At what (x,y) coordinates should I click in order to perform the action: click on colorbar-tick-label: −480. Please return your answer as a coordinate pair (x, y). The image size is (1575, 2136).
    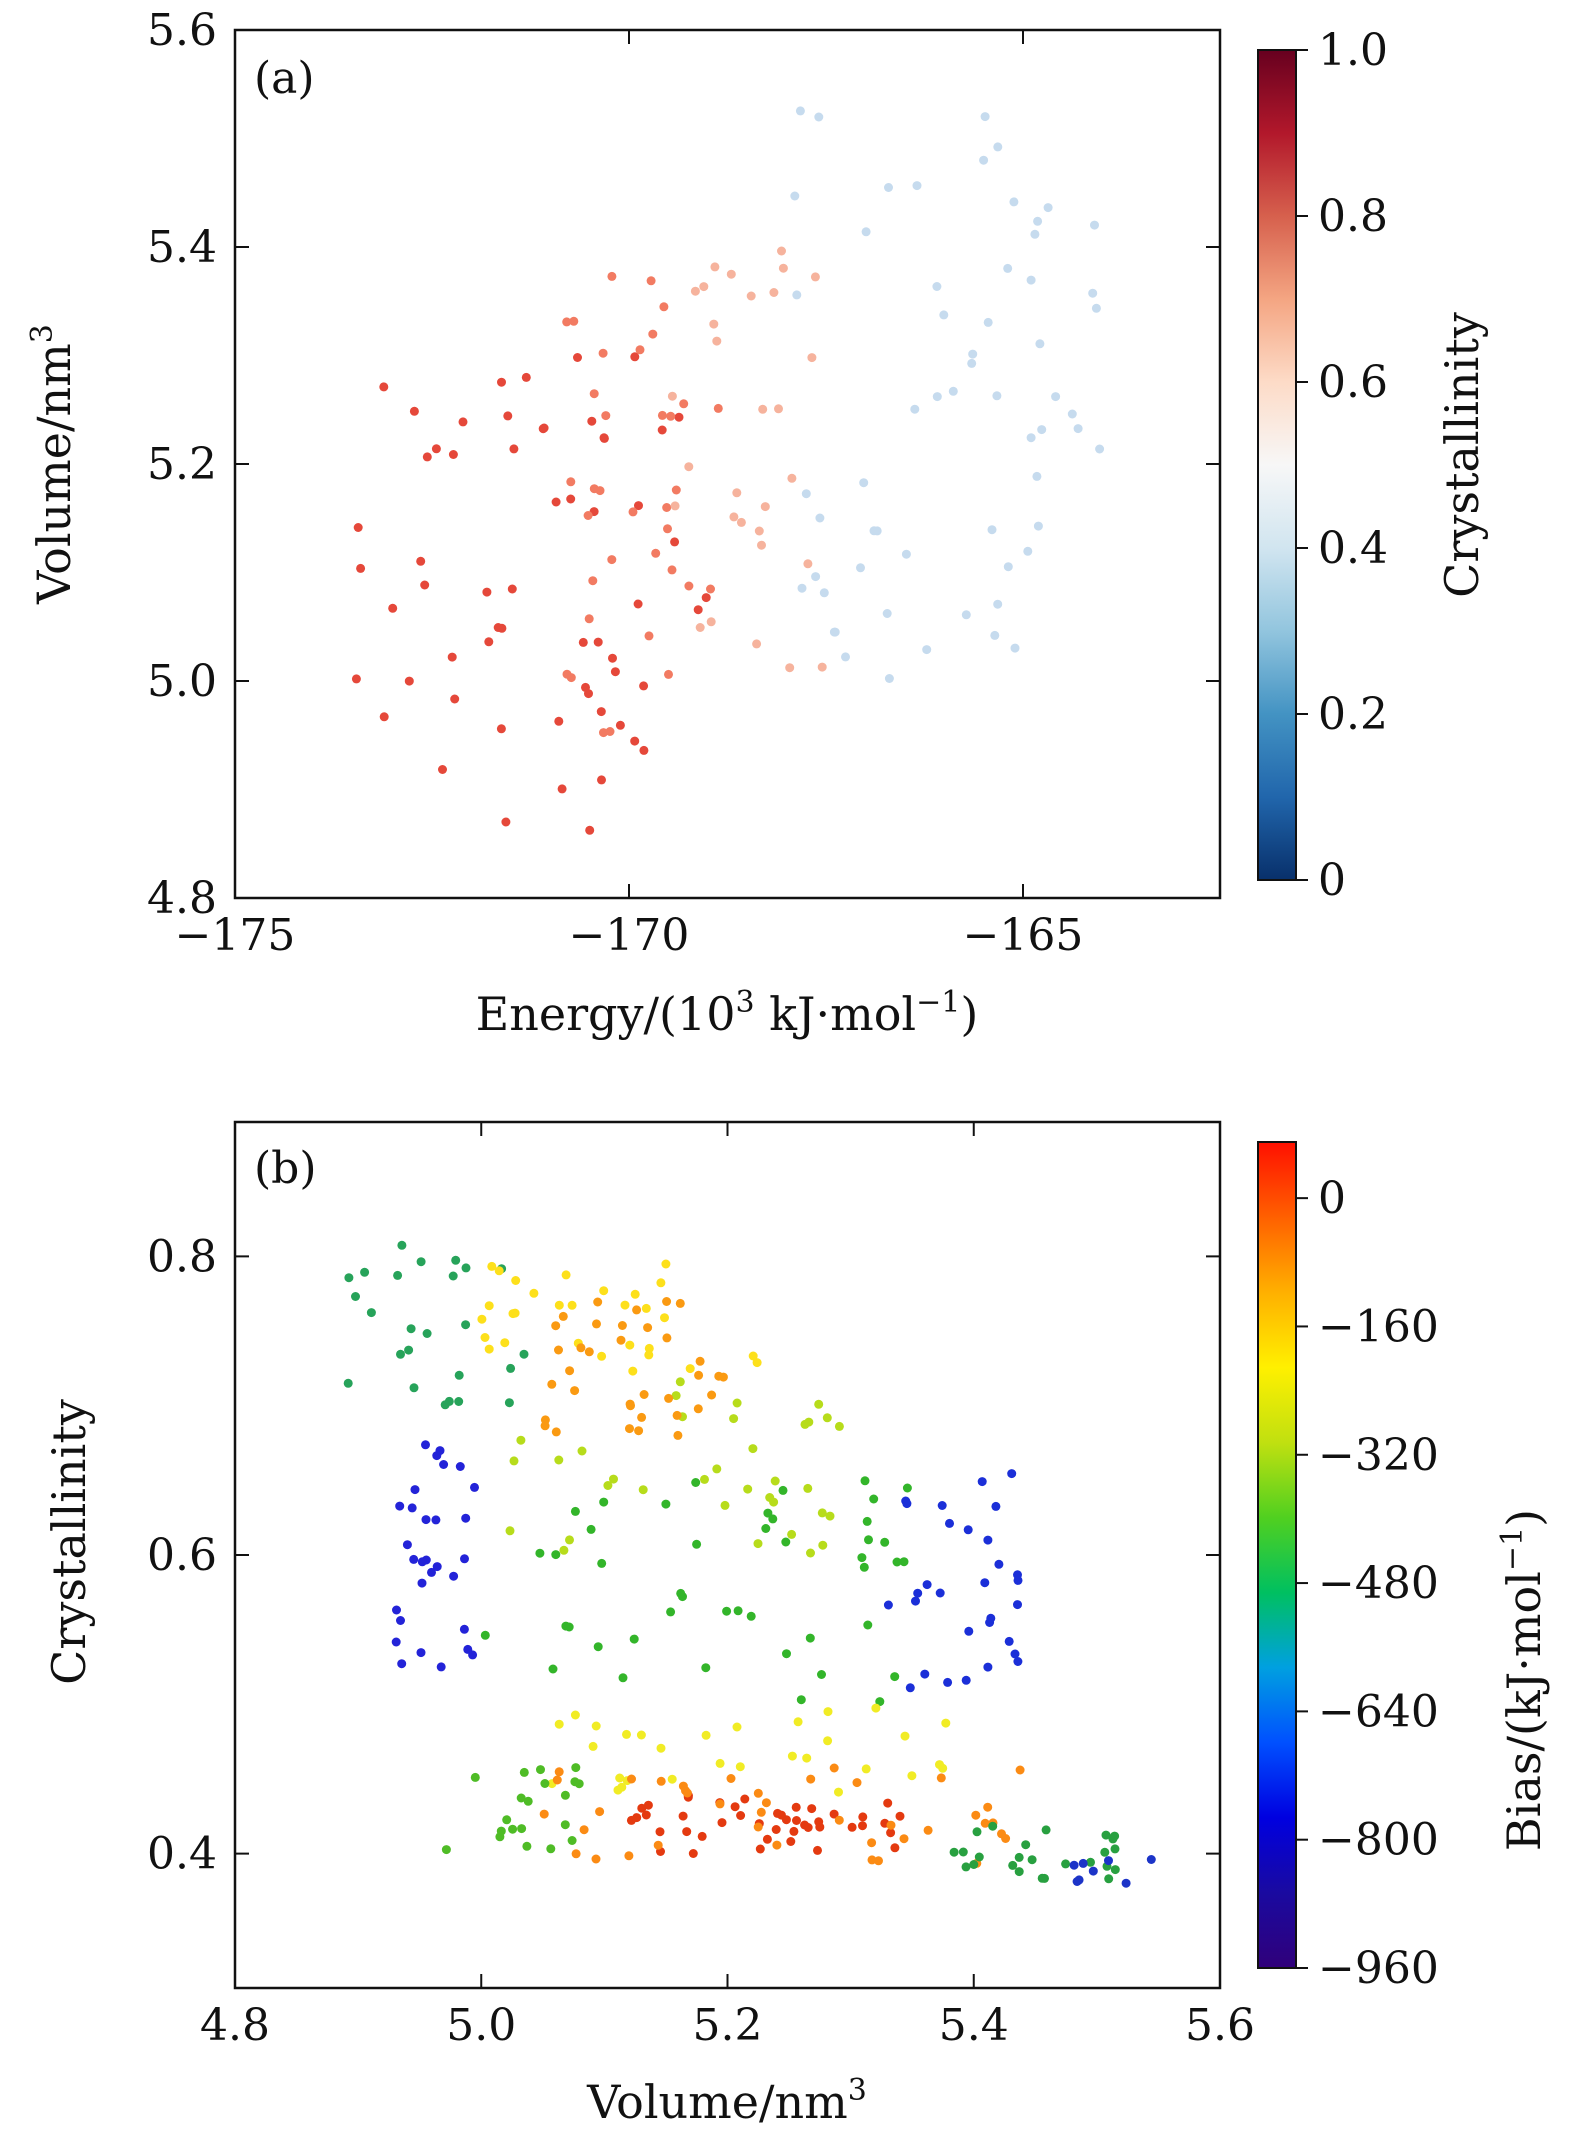
    Looking at the image, I should click on (1378, 1583).